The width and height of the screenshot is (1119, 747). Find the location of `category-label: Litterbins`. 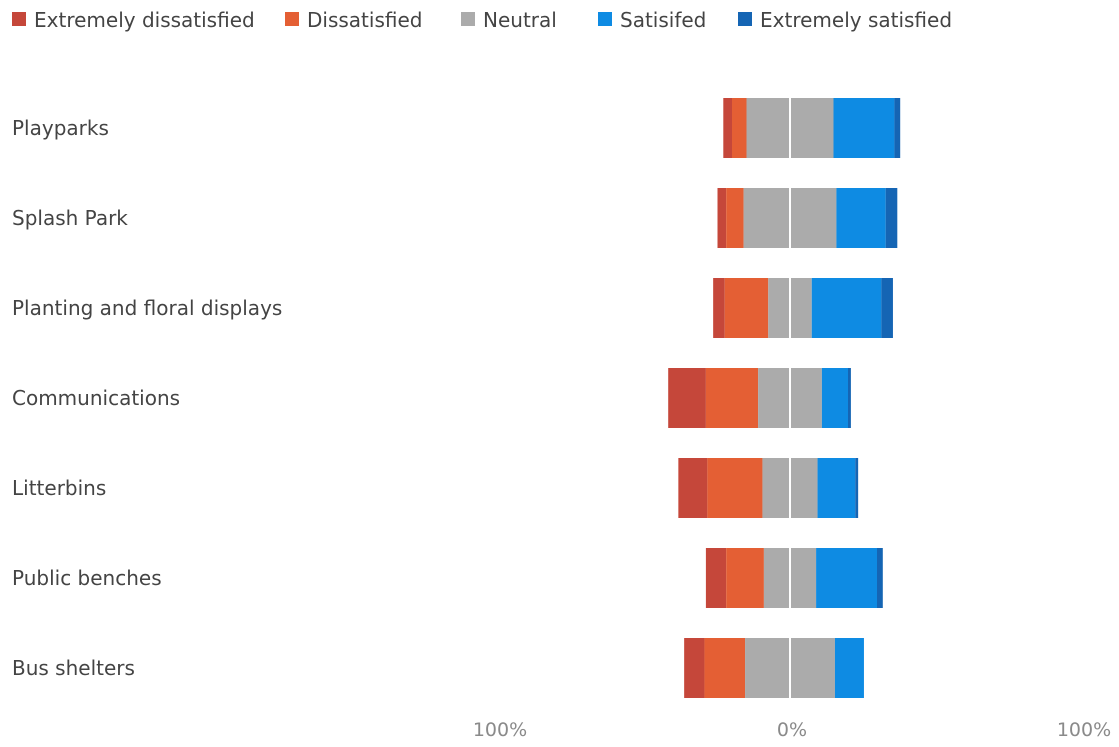

category-label: Litterbins is located at coordinates (59, 488).